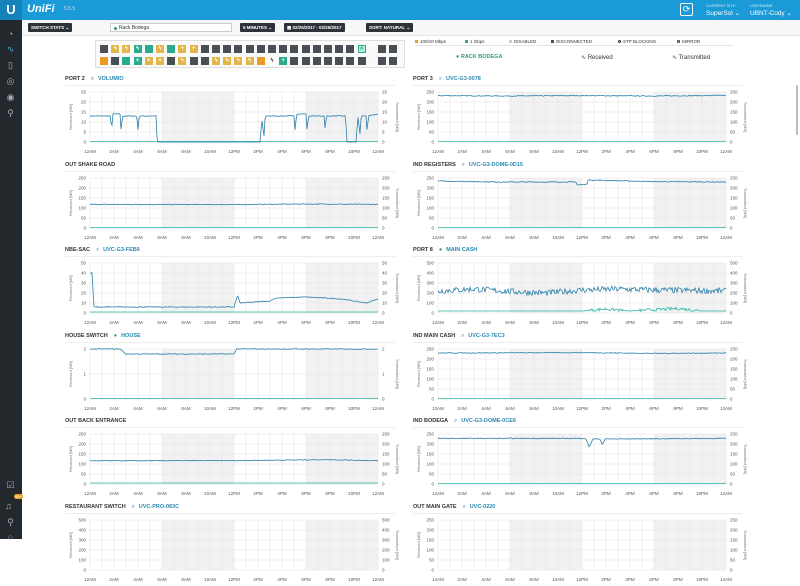 This screenshot has width=800, height=586. I want to click on chat-icon: ○, so click(10, 537).